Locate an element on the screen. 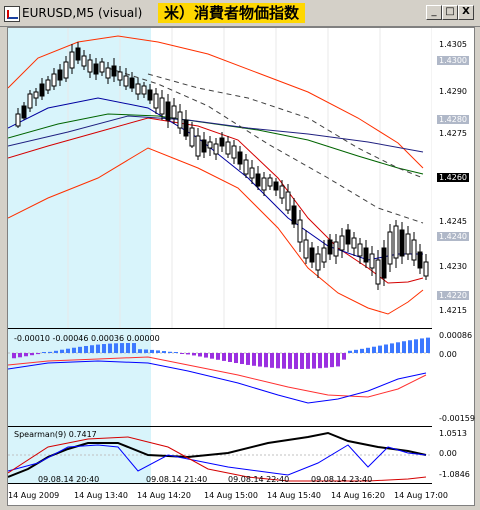 This screenshot has height=510, width=480. time-axis-label: 14 Aug 2009 is located at coordinates (34, 495).